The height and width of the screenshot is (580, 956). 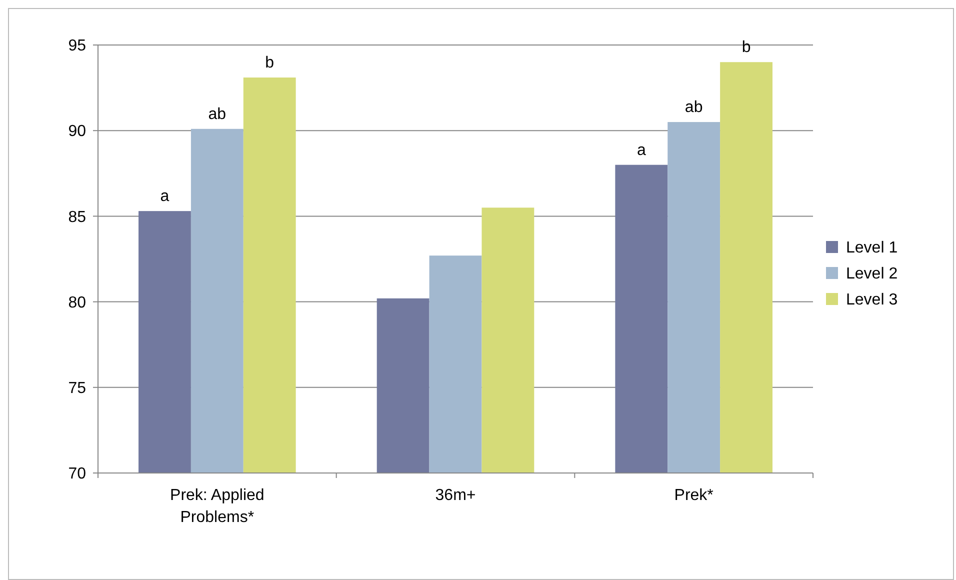 I want to click on x-tick-label: Prek: Applied Problems*, so click(x=217, y=506).